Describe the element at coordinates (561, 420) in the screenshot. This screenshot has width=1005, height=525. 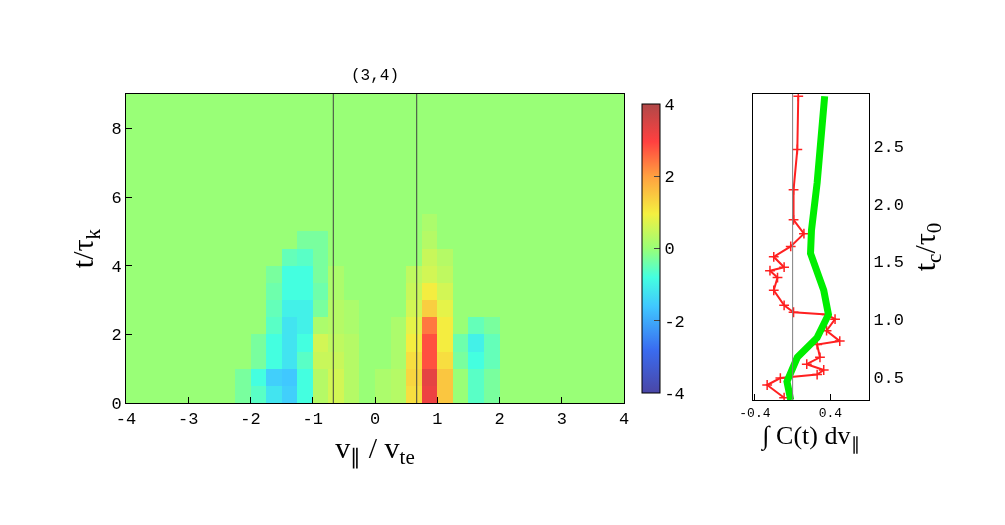
I see `x-tick-label: 3` at that location.